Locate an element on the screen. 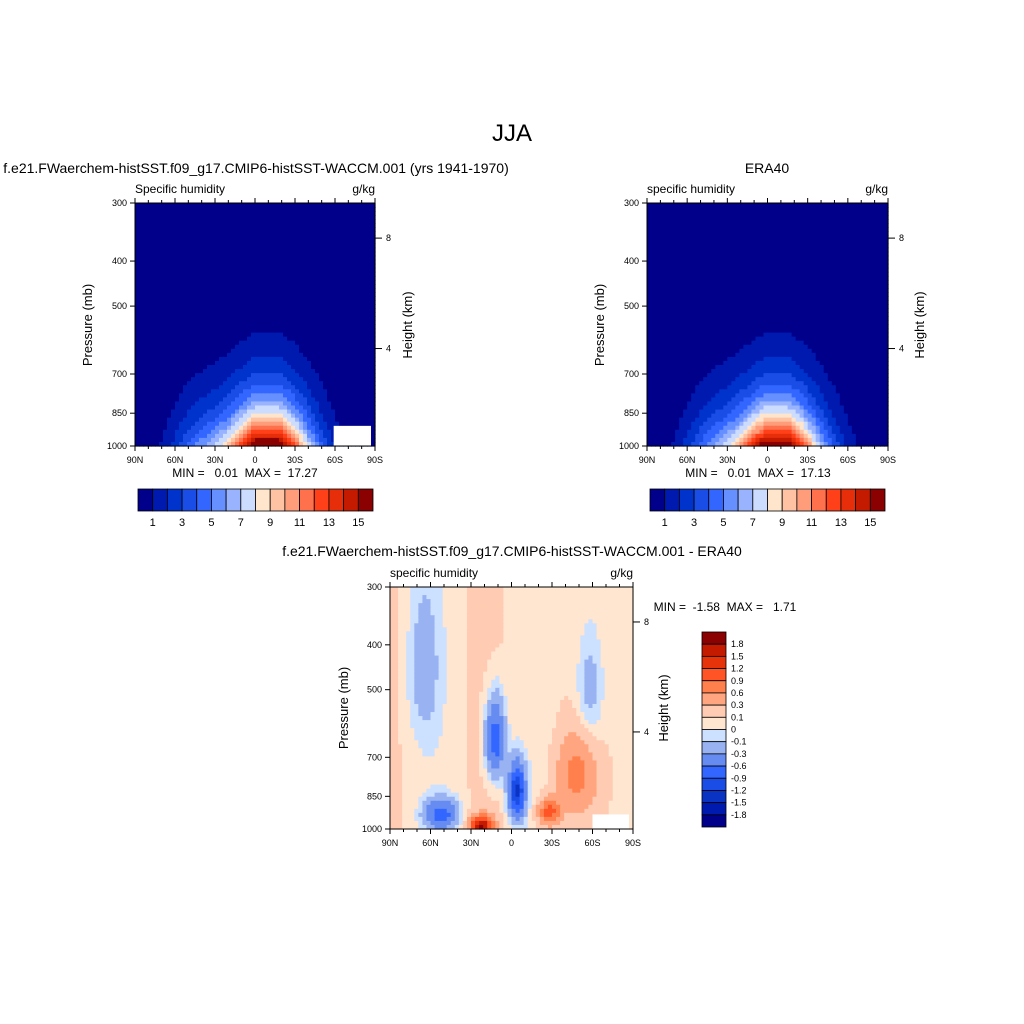 Image resolution: width=1024 pixels, height=1024 pixels. colorbar-label: 9 is located at coordinates (270, 523).